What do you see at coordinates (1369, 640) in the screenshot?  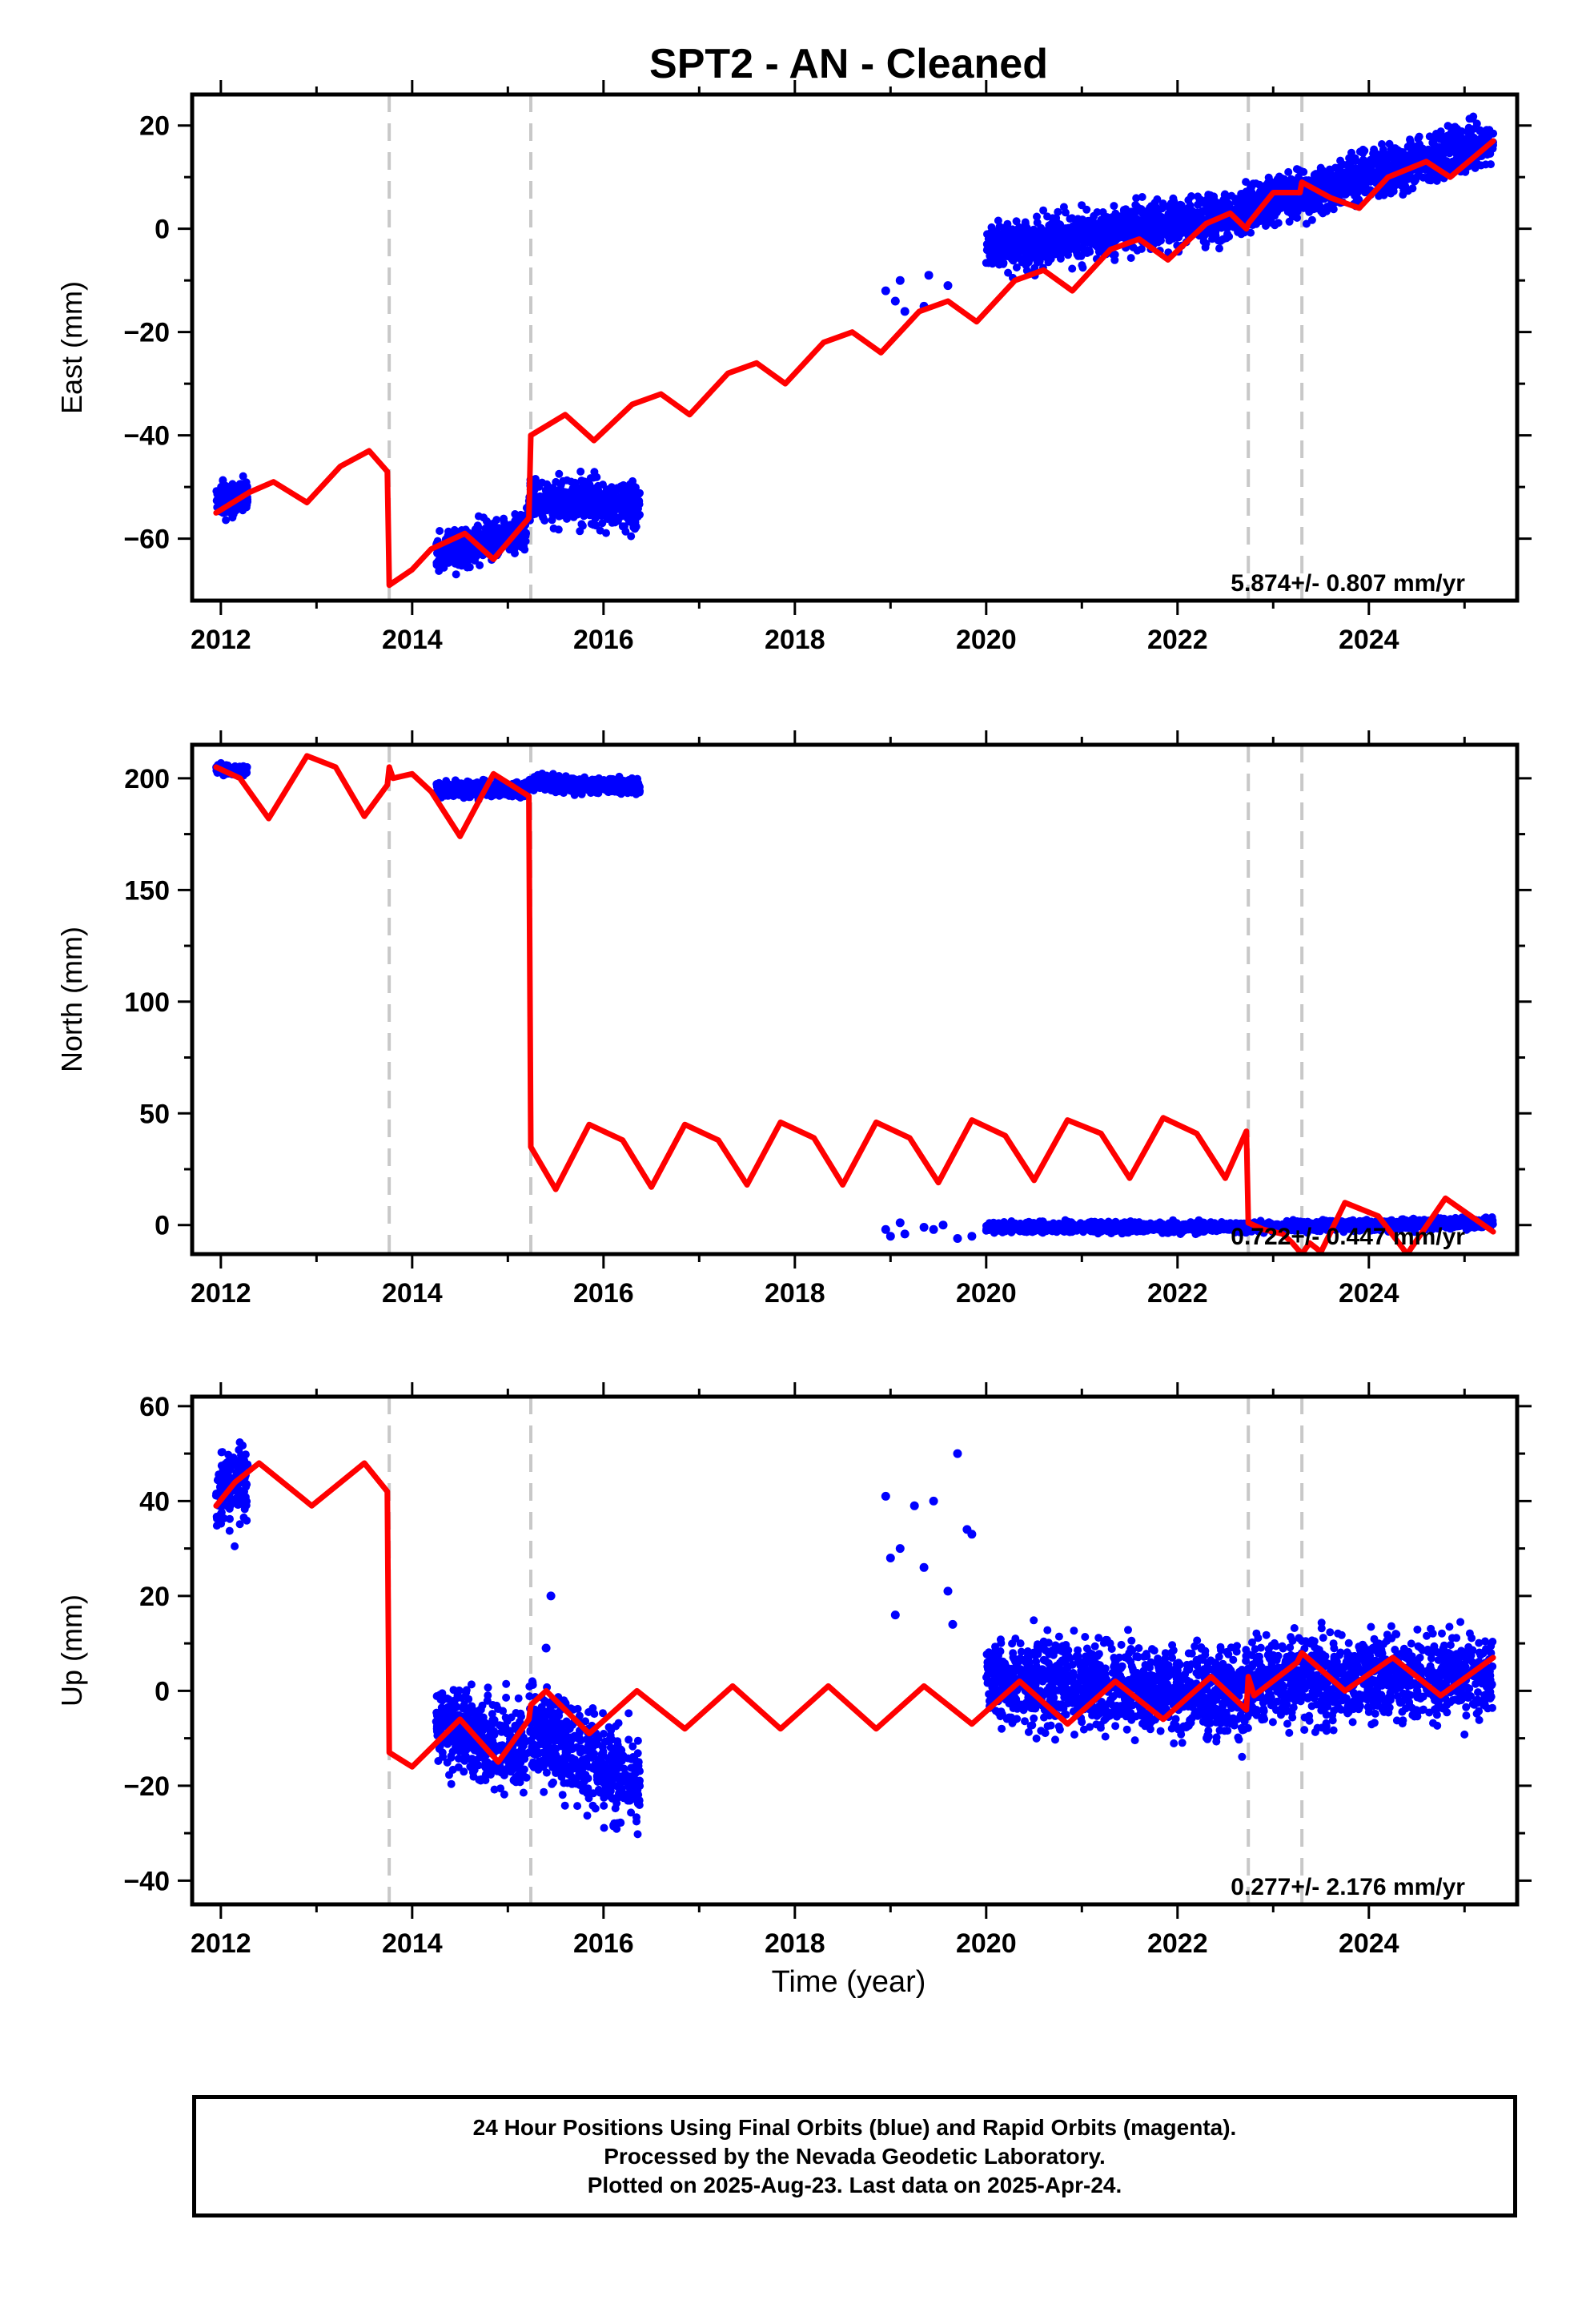 I see `x-tick-label: 2024` at bounding box center [1369, 640].